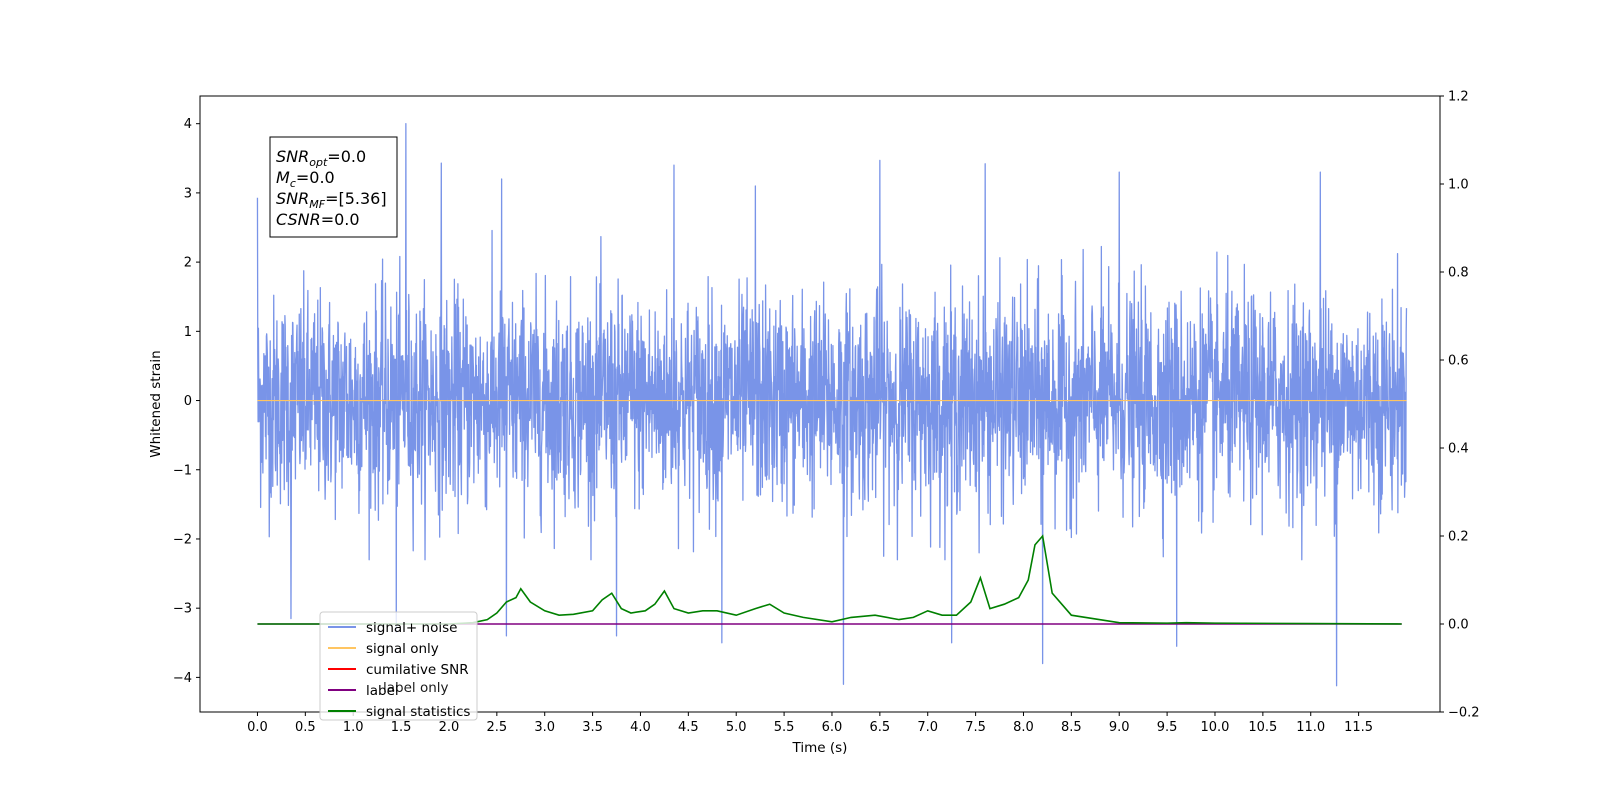 This screenshot has width=1600, height=800. I want to click on x-tick-label: 3.0, so click(544, 727).